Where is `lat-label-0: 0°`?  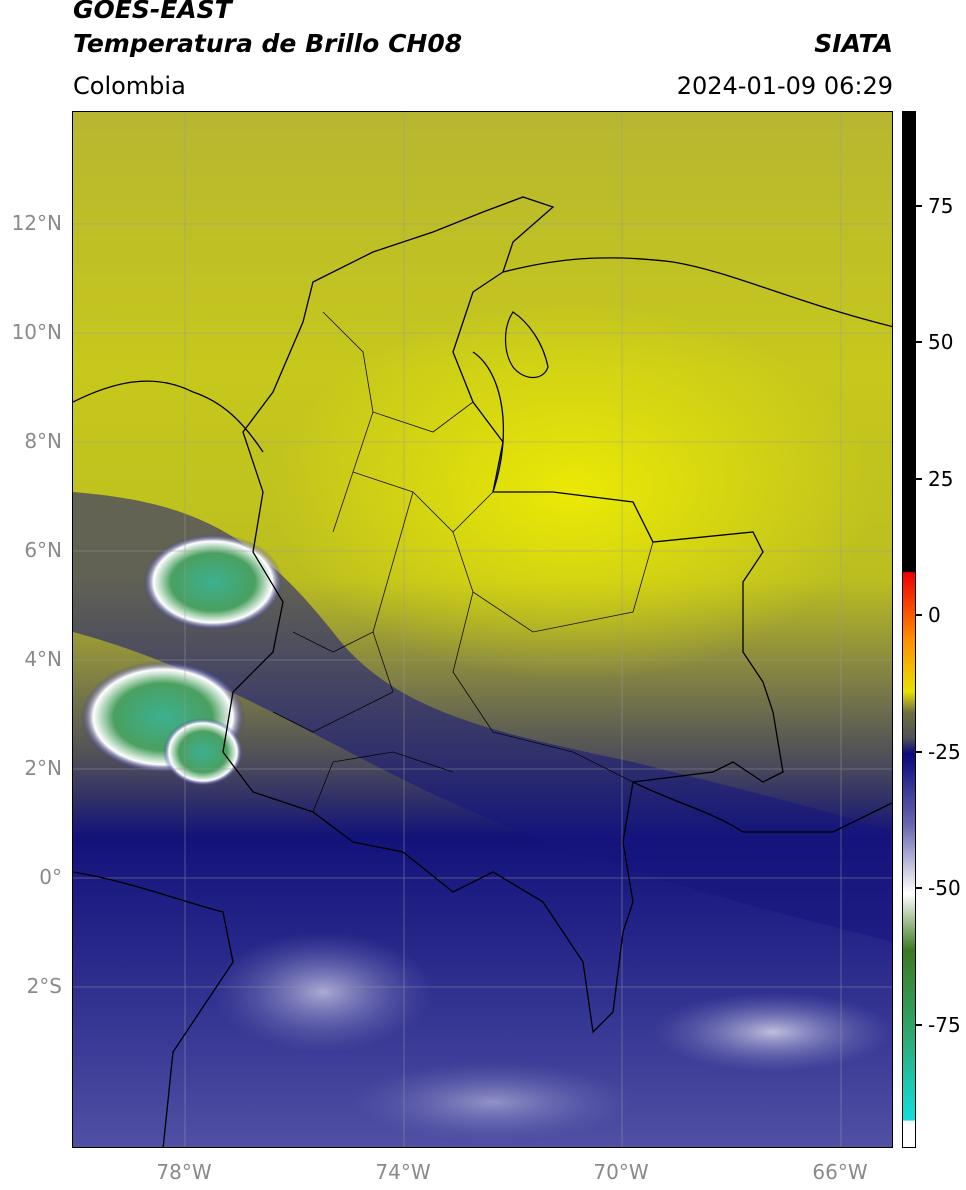
lat-label-0: 0° is located at coordinates (50, 877).